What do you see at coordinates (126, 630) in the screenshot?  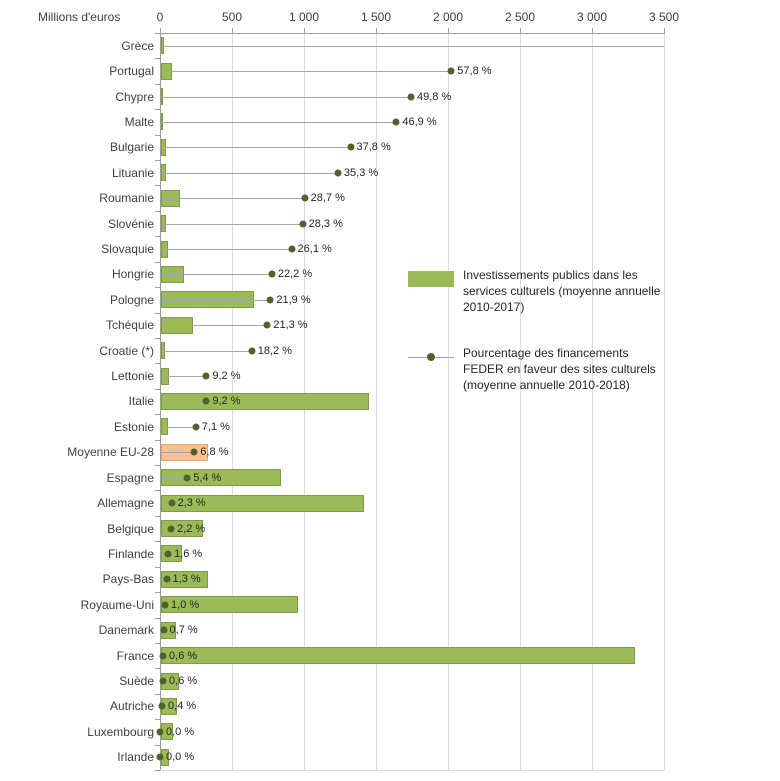 I see `category-label: Danemark` at bounding box center [126, 630].